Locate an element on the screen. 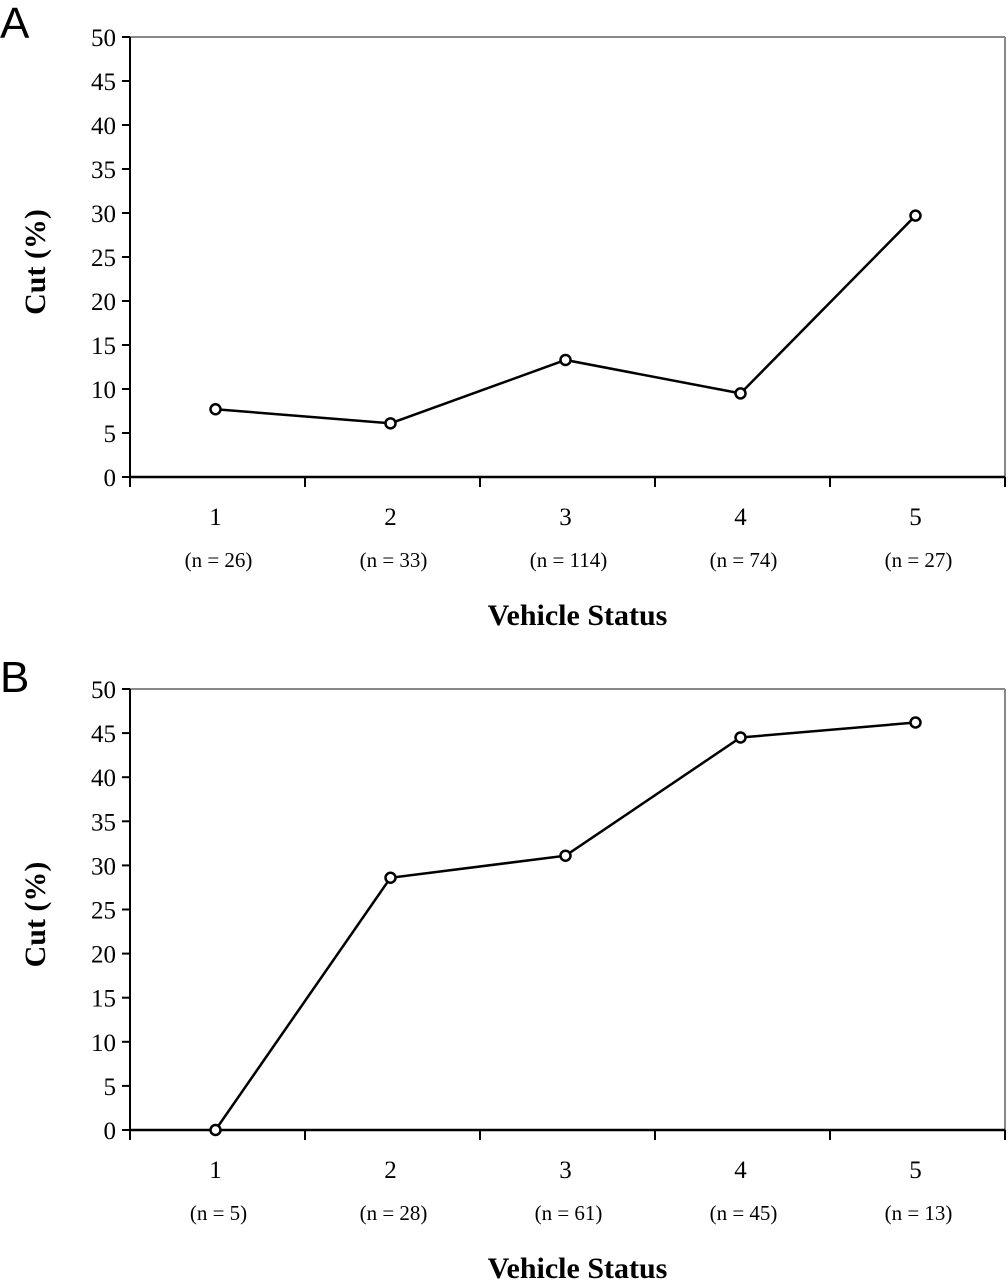  series-line is located at coordinates (566, 319).